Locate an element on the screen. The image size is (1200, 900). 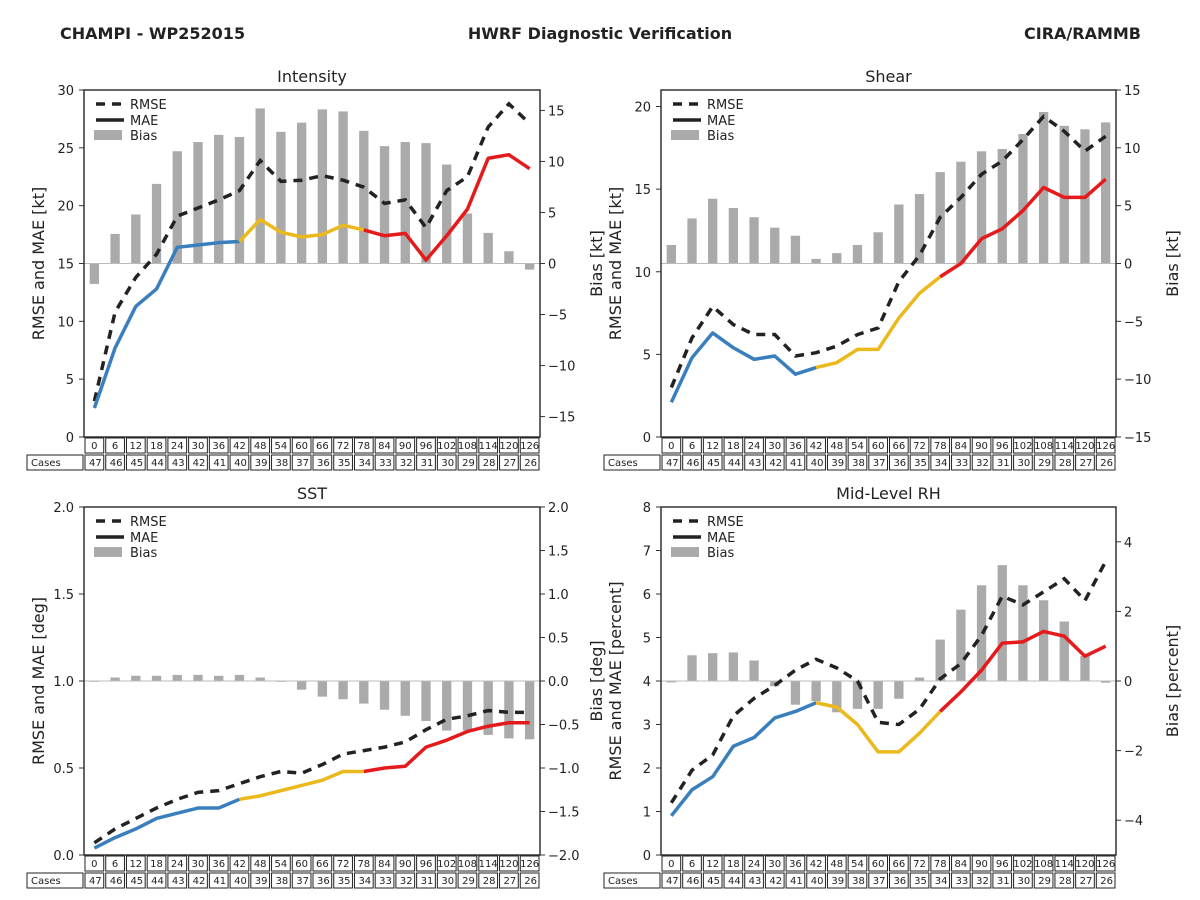
y2-tick-label: 5 is located at coordinates (1128, 207).